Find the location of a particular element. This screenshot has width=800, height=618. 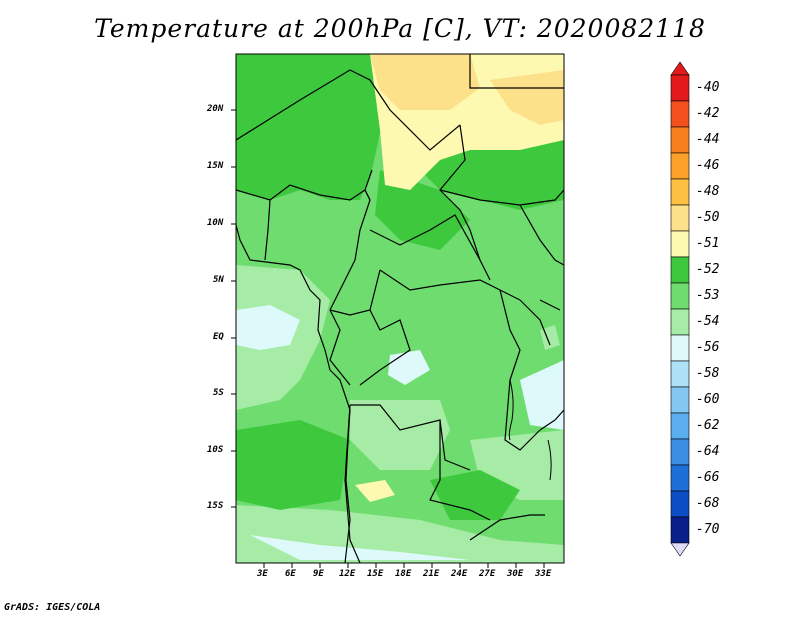

lake-tanganyika is located at coordinates (511, 410).